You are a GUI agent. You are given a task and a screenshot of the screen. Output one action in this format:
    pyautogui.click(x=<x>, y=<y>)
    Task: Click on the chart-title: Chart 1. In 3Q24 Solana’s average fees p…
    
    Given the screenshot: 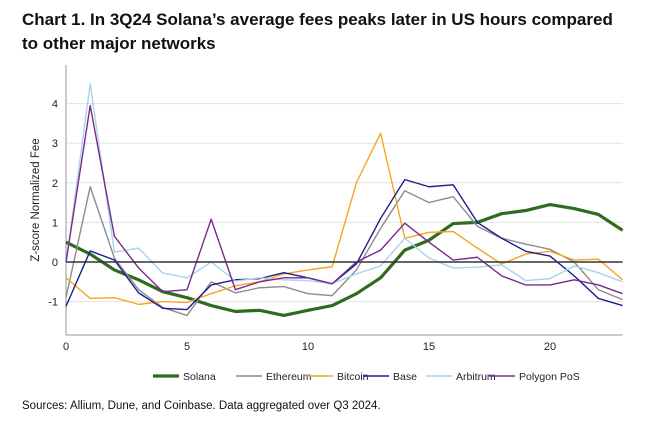 What is the action you would take?
    pyautogui.click(x=317, y=31)
    